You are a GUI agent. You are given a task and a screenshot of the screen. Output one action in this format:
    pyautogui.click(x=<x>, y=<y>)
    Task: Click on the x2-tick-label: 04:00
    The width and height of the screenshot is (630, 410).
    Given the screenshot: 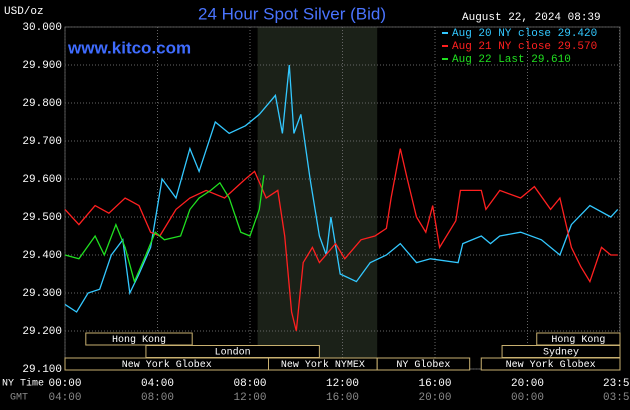 What is the action you would take?
    pyautogui.click(x=64, y=398)
    